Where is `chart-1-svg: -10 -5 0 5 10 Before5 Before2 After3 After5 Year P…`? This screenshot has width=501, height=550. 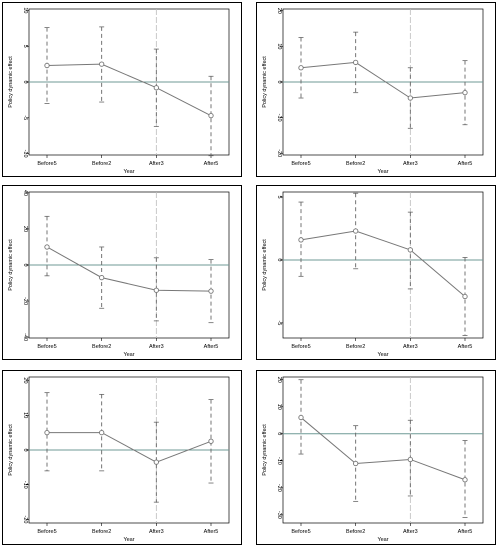 chart-1-svg: -10 -5 0 5 10 Before5 Before2 After3 After5 Year P… is located at coordinates (119, 91).